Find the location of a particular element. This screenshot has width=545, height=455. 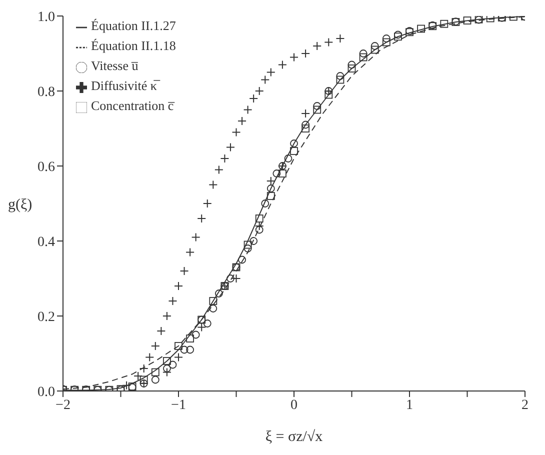

x-axis-title: ξ = σz/√x is located at coordinates (294, 437).